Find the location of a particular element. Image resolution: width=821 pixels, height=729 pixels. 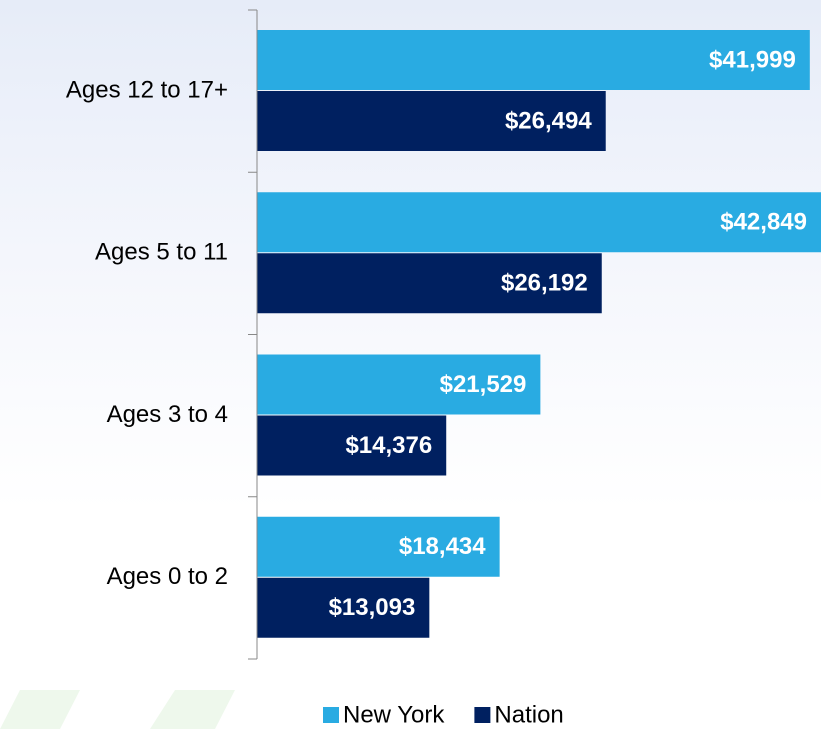

value-label: $26,494 is located at coordinates (548, 120).